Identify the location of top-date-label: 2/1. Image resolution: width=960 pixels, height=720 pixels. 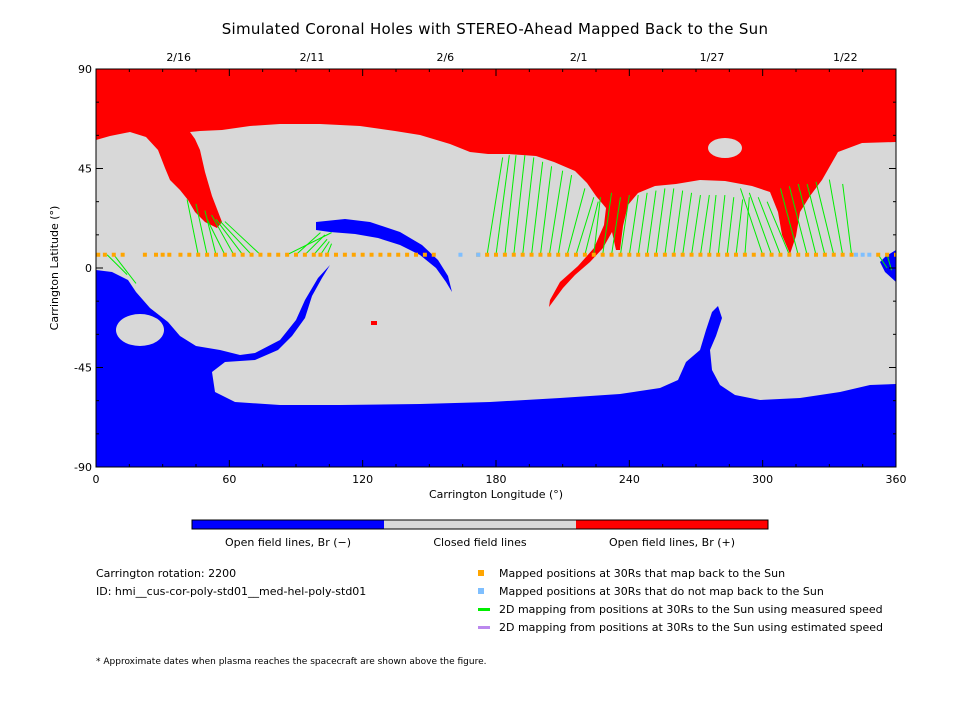
(579, 57).